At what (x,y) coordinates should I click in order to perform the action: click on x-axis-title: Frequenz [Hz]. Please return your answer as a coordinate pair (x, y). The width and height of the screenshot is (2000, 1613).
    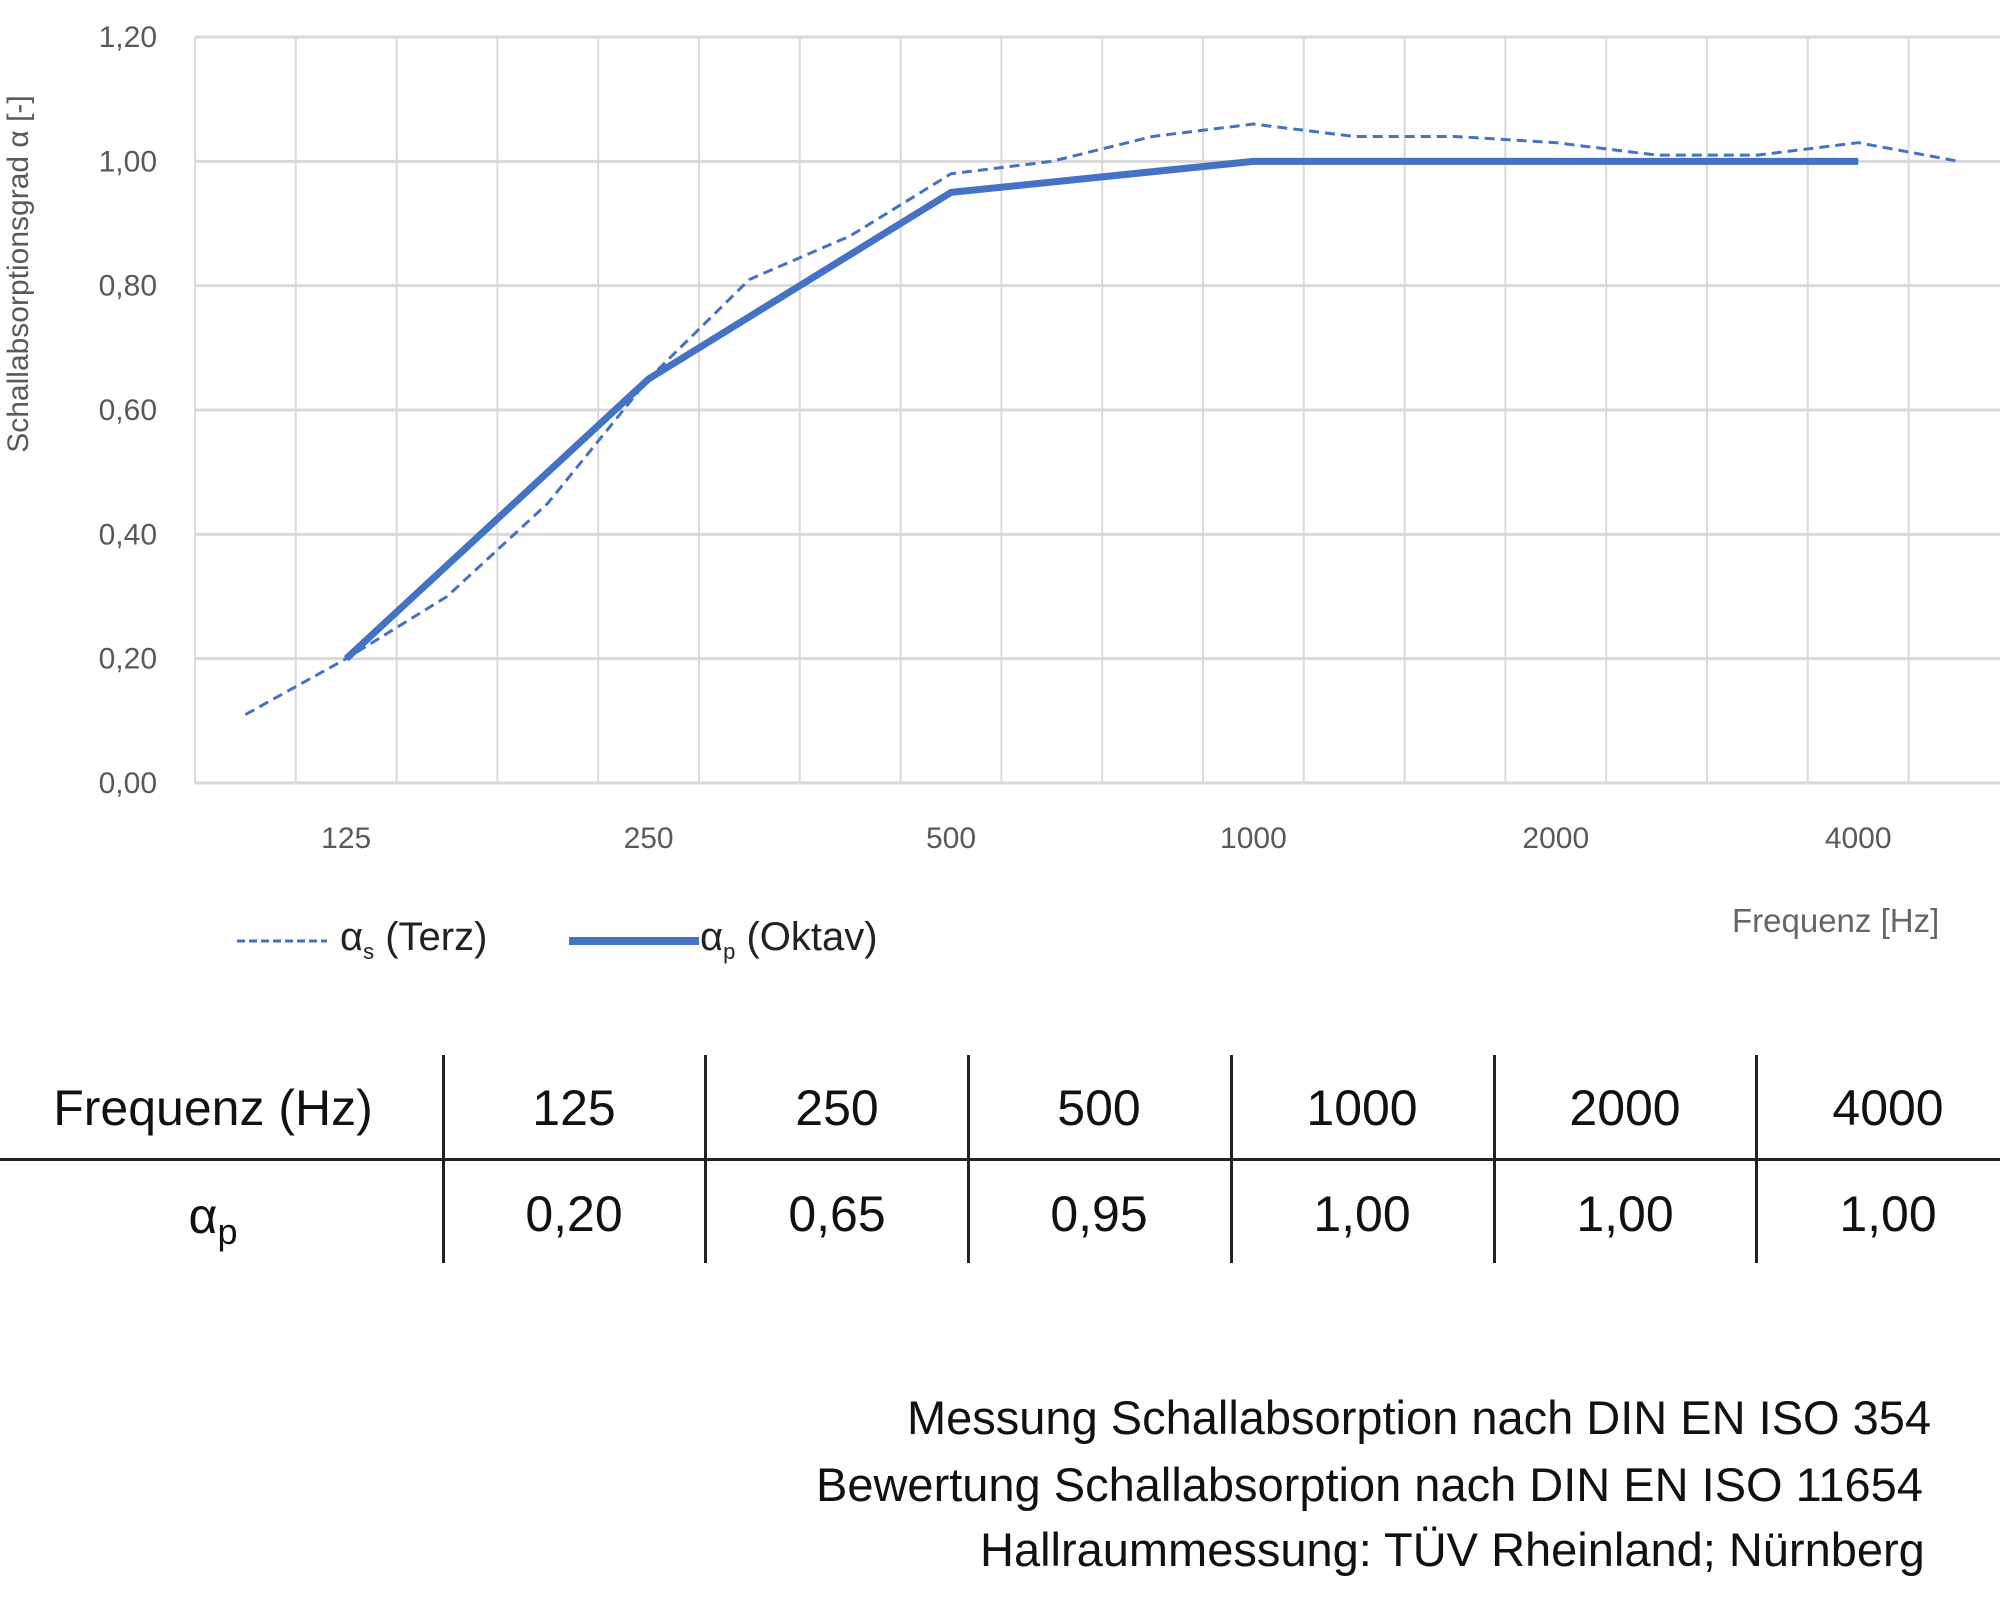
    Looking at the image, I should click on (1836, 920).